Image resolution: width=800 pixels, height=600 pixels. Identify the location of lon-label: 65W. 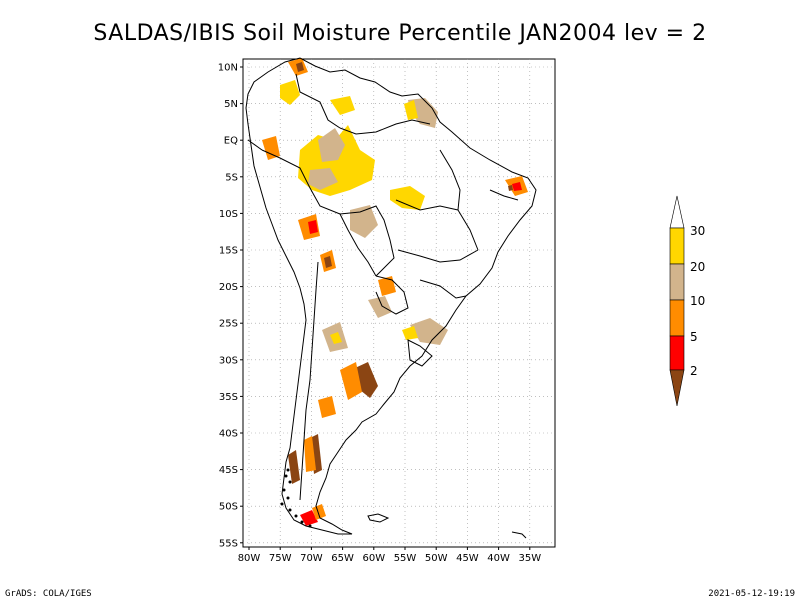
(342, 558).